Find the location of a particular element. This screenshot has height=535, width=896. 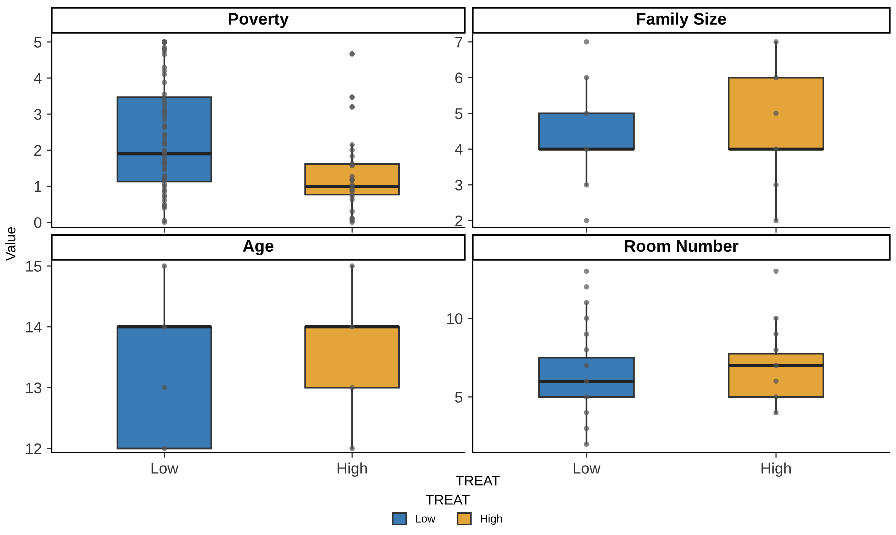

y-tick-label: 7 is located at coordinates (459, 42).